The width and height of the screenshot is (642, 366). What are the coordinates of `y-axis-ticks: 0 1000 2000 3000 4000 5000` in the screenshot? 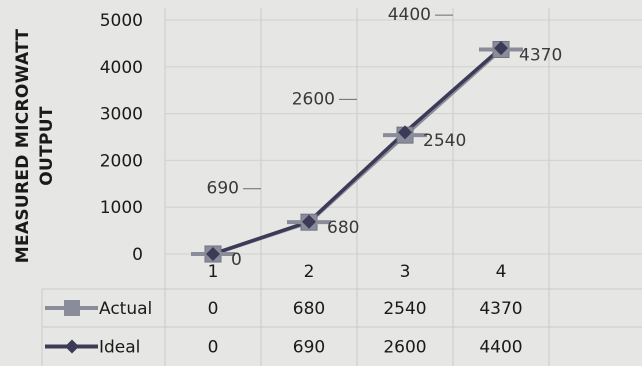 It's located at (121, 138).